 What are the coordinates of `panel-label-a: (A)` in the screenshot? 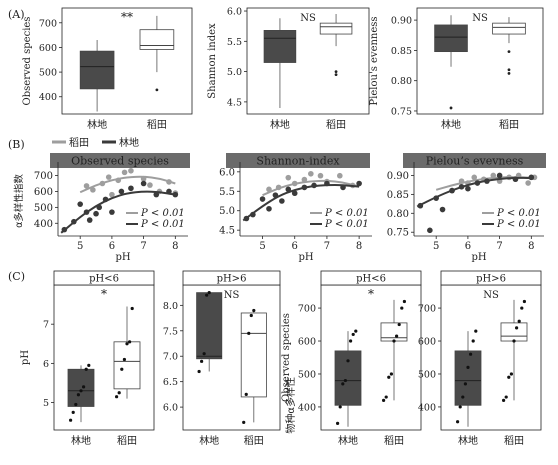 It's located at (16, 14).